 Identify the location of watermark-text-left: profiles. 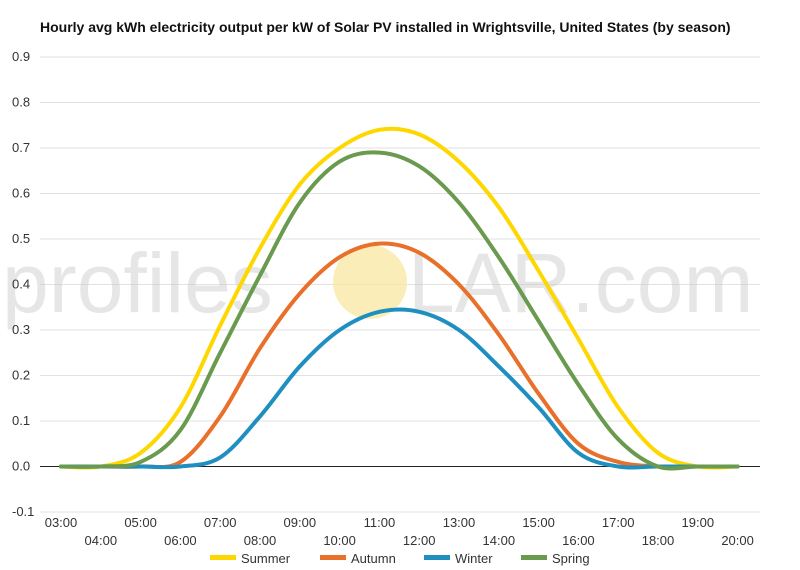
(137, 283).